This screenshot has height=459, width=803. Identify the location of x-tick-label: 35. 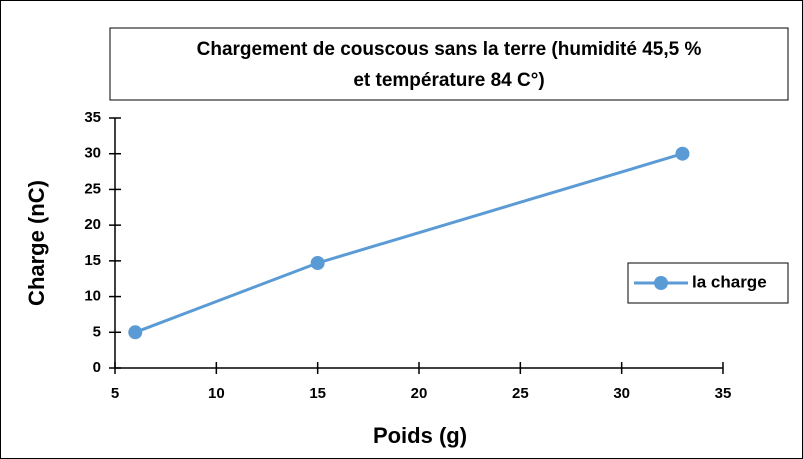
(723, 393).